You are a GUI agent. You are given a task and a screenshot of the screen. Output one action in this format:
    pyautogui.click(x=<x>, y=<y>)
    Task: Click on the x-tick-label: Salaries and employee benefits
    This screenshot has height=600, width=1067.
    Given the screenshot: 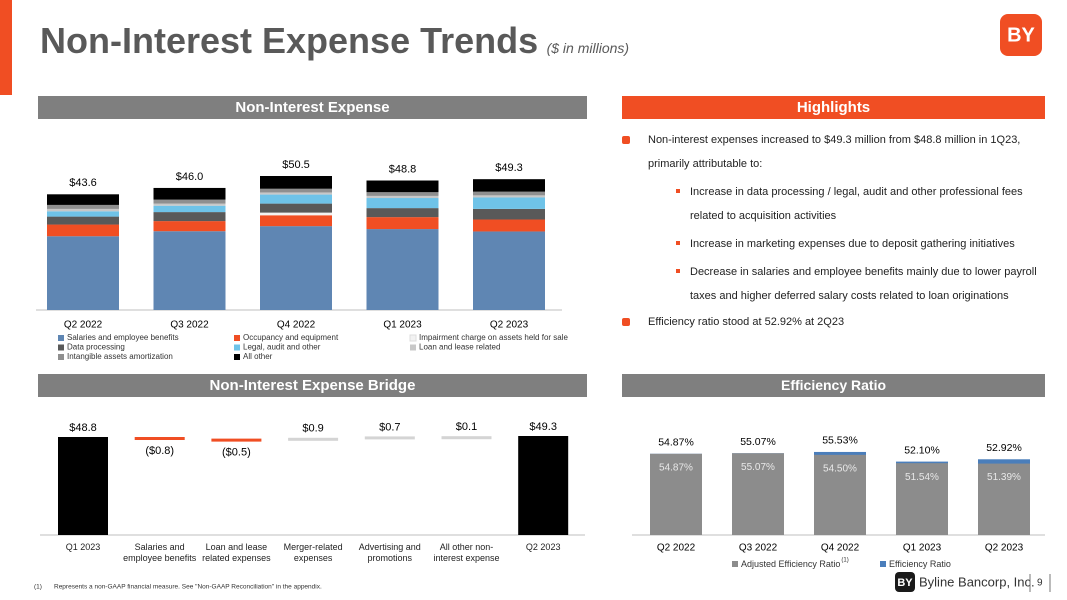 What is the action you would take?
    pyautogui.click(x=160, y=552)
    